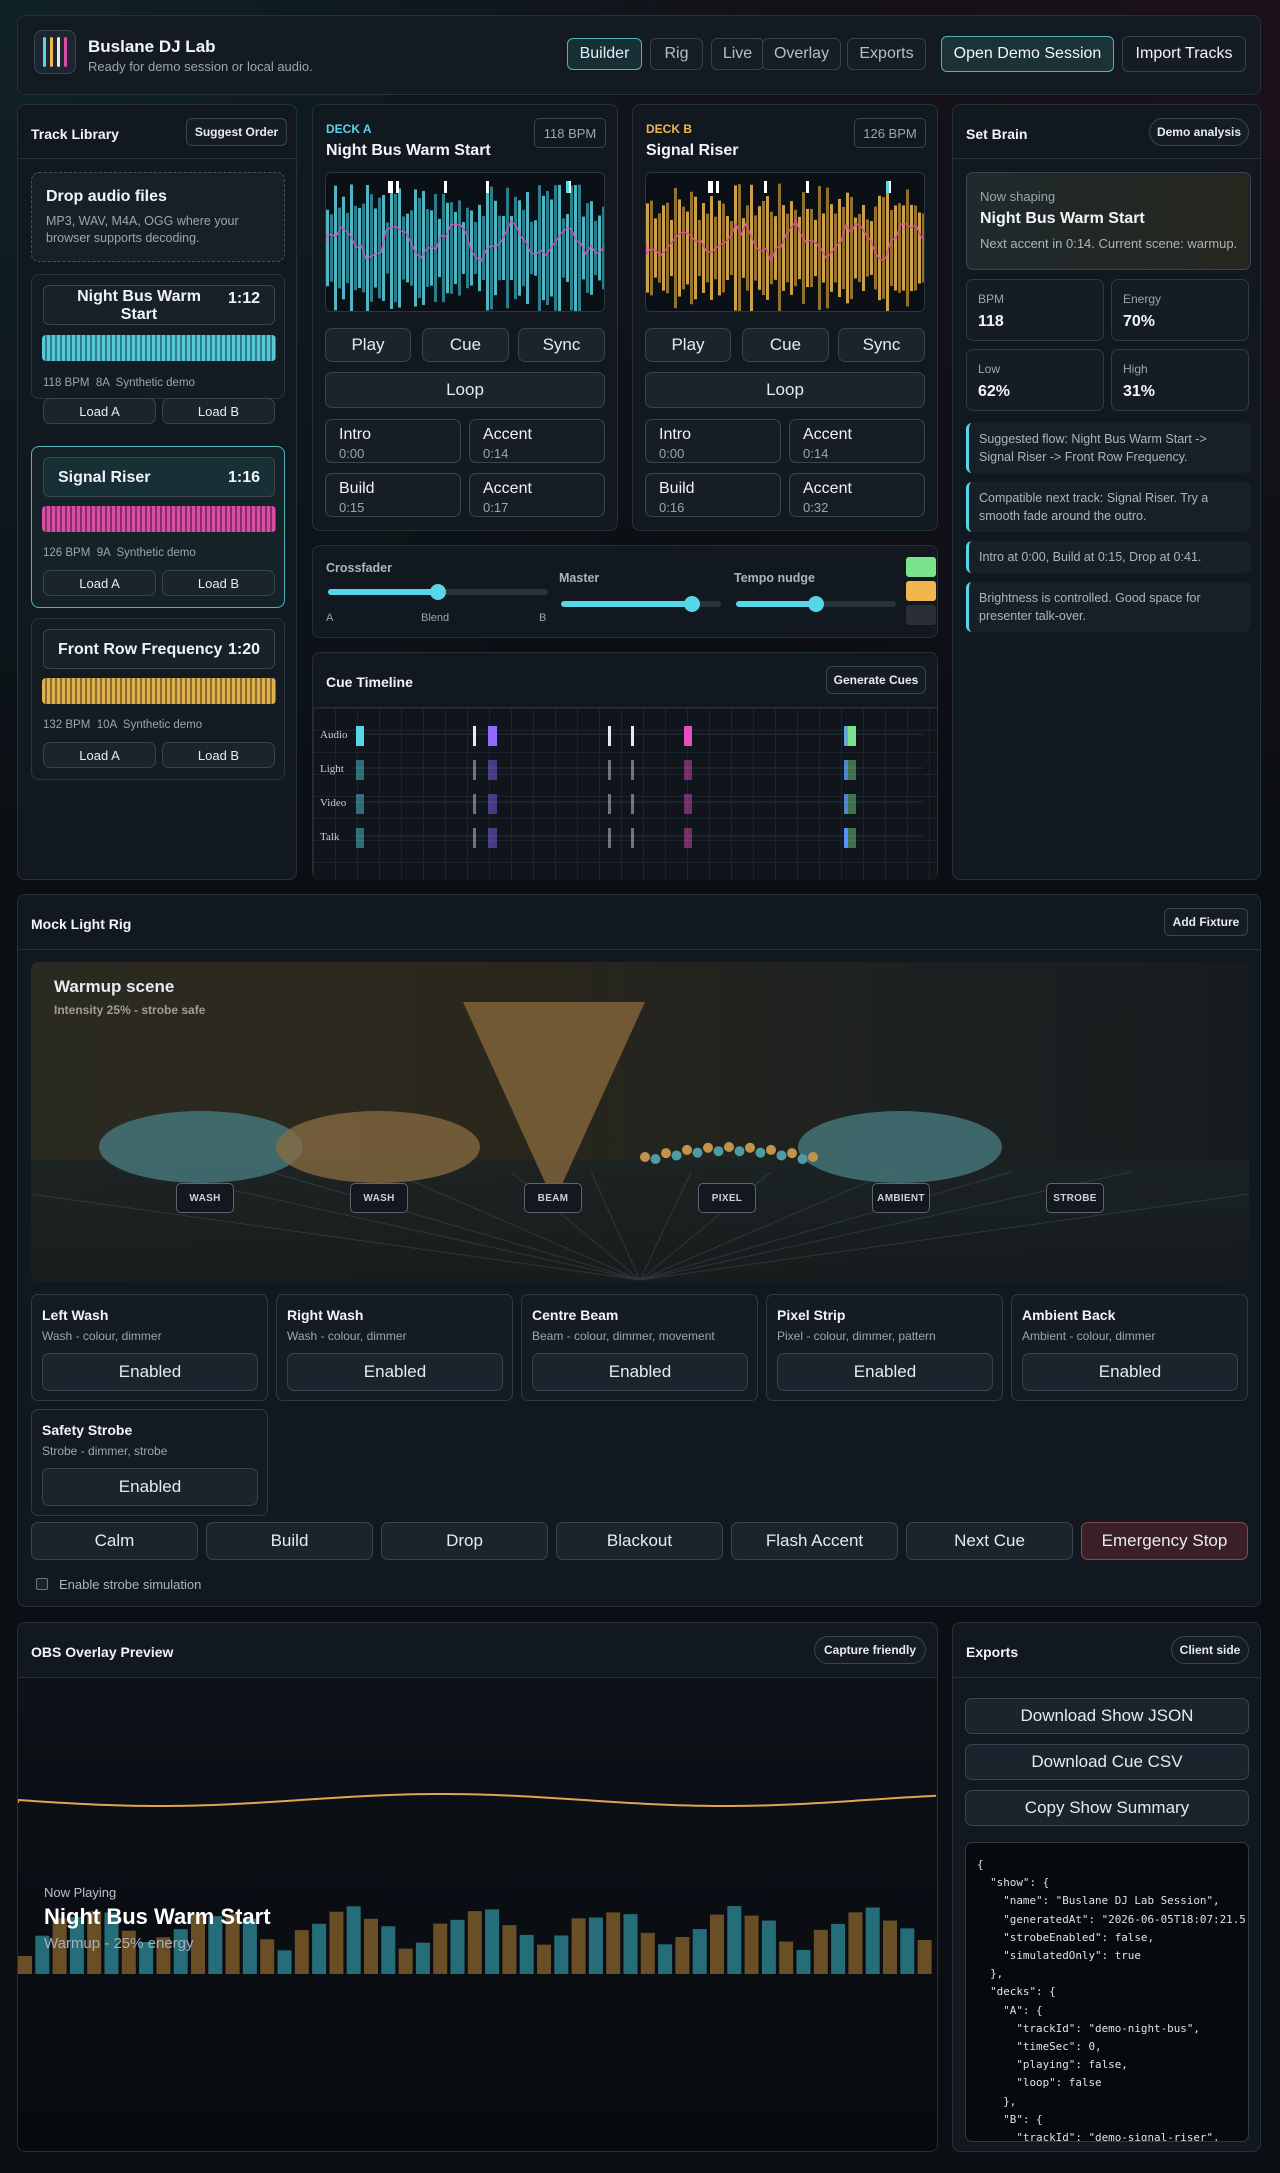 The image size is (1280, 2173). Describe the element at coordinates (816, 453) in the screenshot. I see `cue-time: 0:14` at that location.